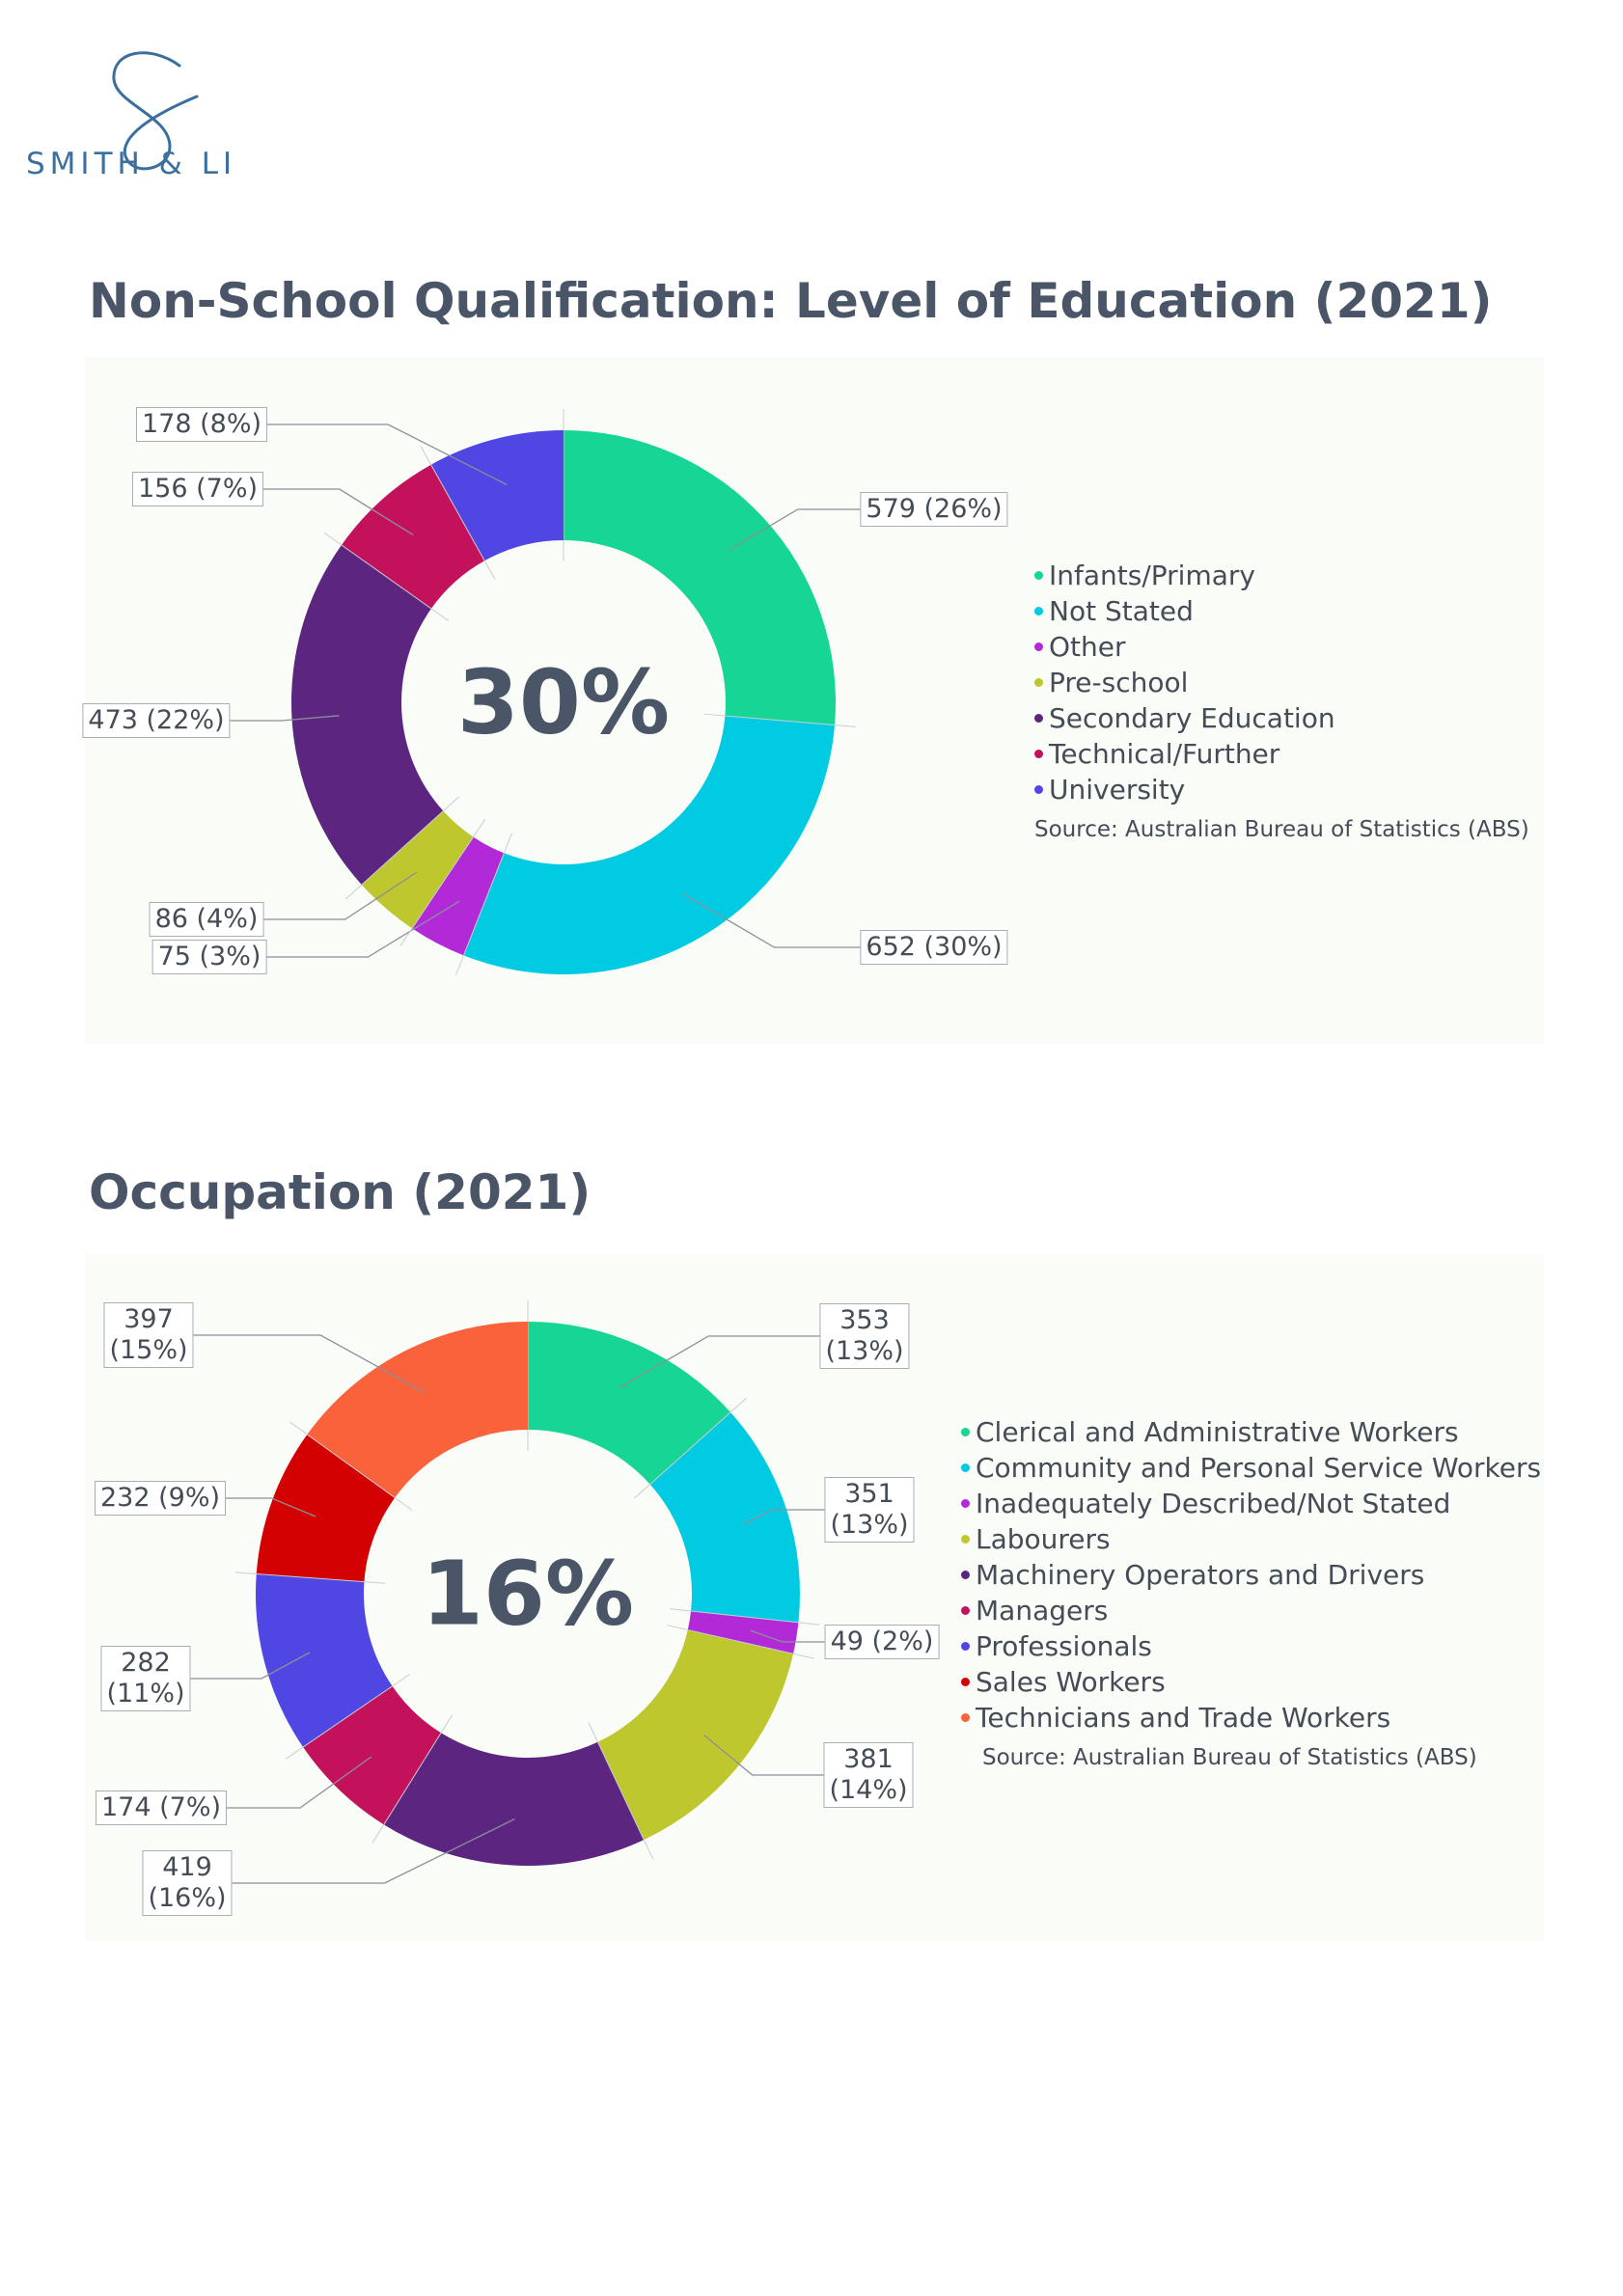 This screenshot has width=1623, height=2296. I want to click on occupation-legend-label: Clerical and Administrative Workers, so click(1218, 1432).